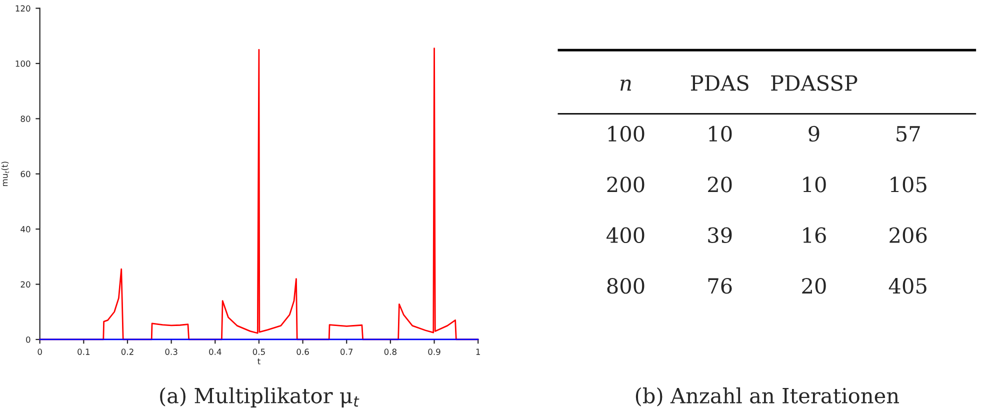  What do you see at coordinates (814, 83) in the screenshot?
I see `category-label: PDASSP` at bounding box center [814, 83].